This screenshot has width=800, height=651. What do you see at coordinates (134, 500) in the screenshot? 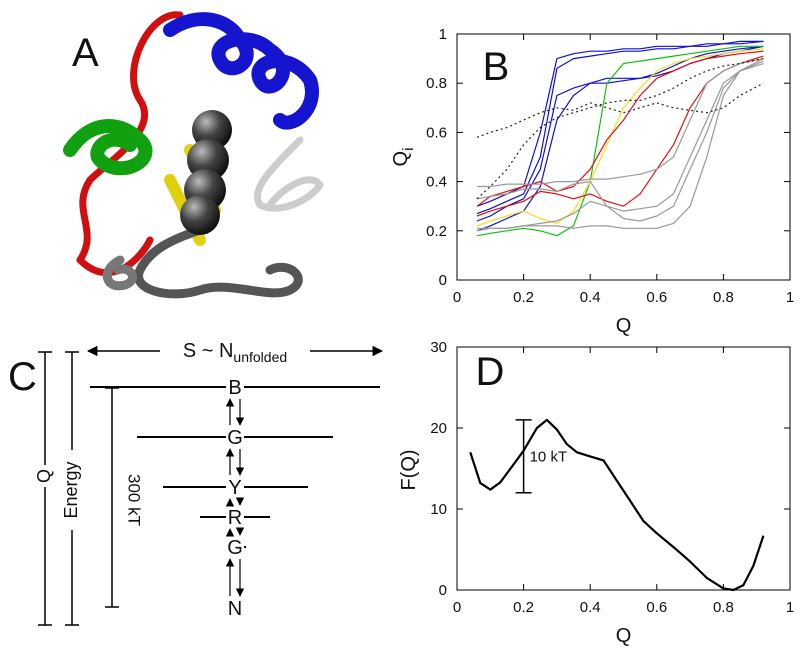
I see `scale-label: 300 kT` at bounding box center [134, 500].